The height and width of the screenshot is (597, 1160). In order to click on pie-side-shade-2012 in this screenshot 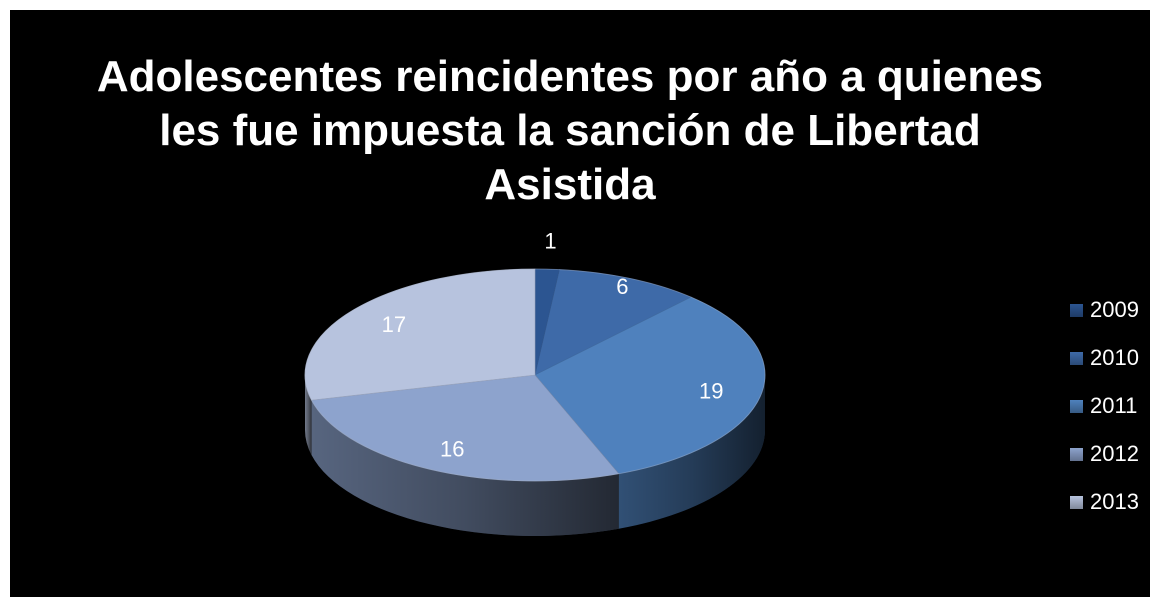, I will do `click(465, 468)`.